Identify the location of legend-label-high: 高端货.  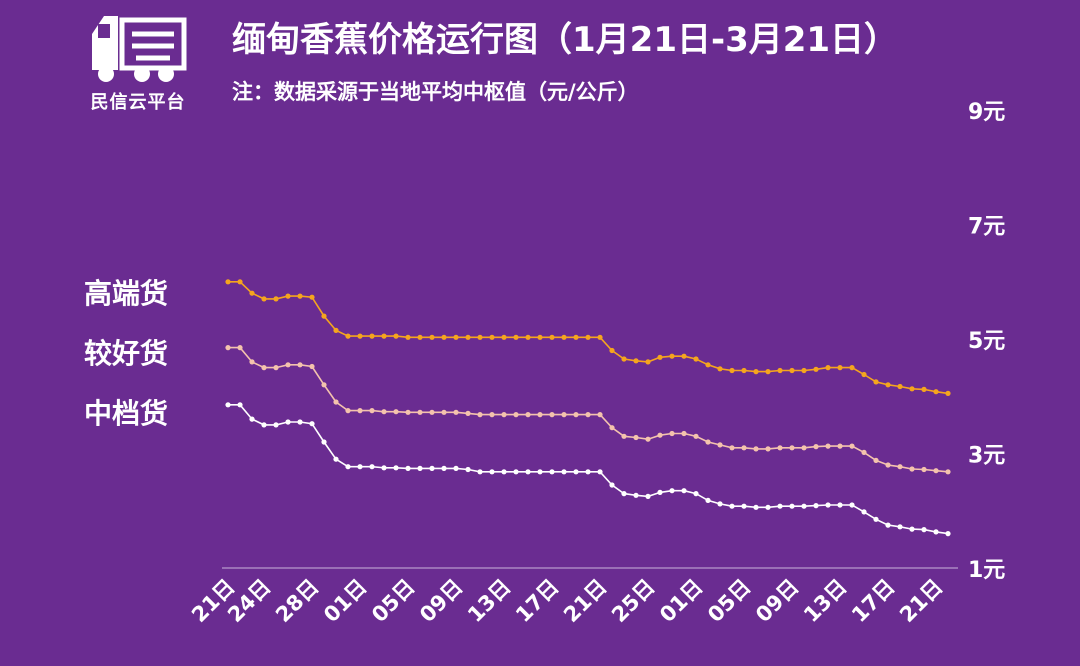
(126, 293).